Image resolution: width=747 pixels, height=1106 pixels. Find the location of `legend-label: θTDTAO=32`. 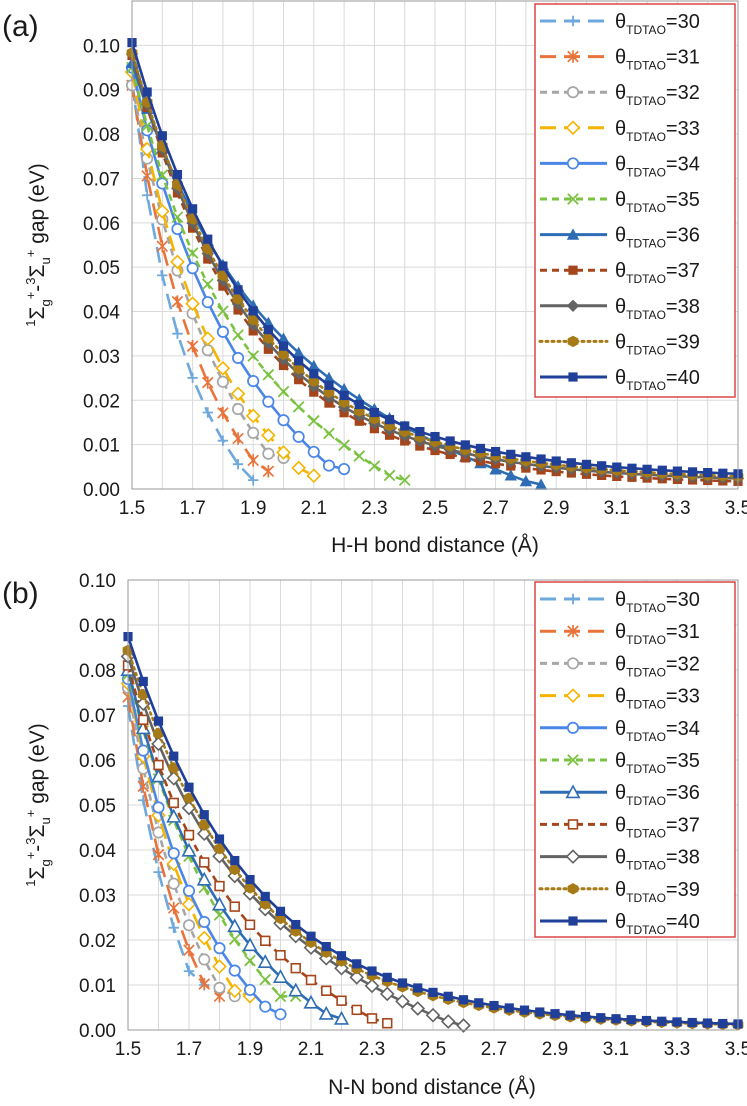

legend-label: θTDTAO=32 is located at coordinates (657, 666).